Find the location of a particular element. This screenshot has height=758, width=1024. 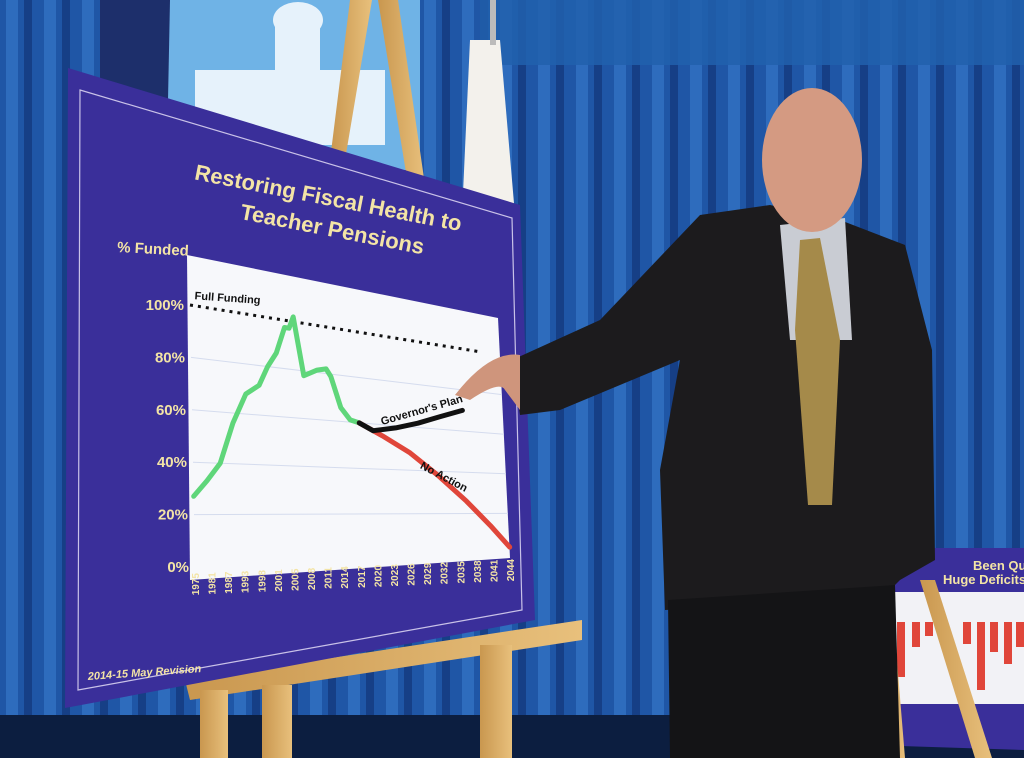

full-funding-label: Full Funding is located at coordinates (227, 298).